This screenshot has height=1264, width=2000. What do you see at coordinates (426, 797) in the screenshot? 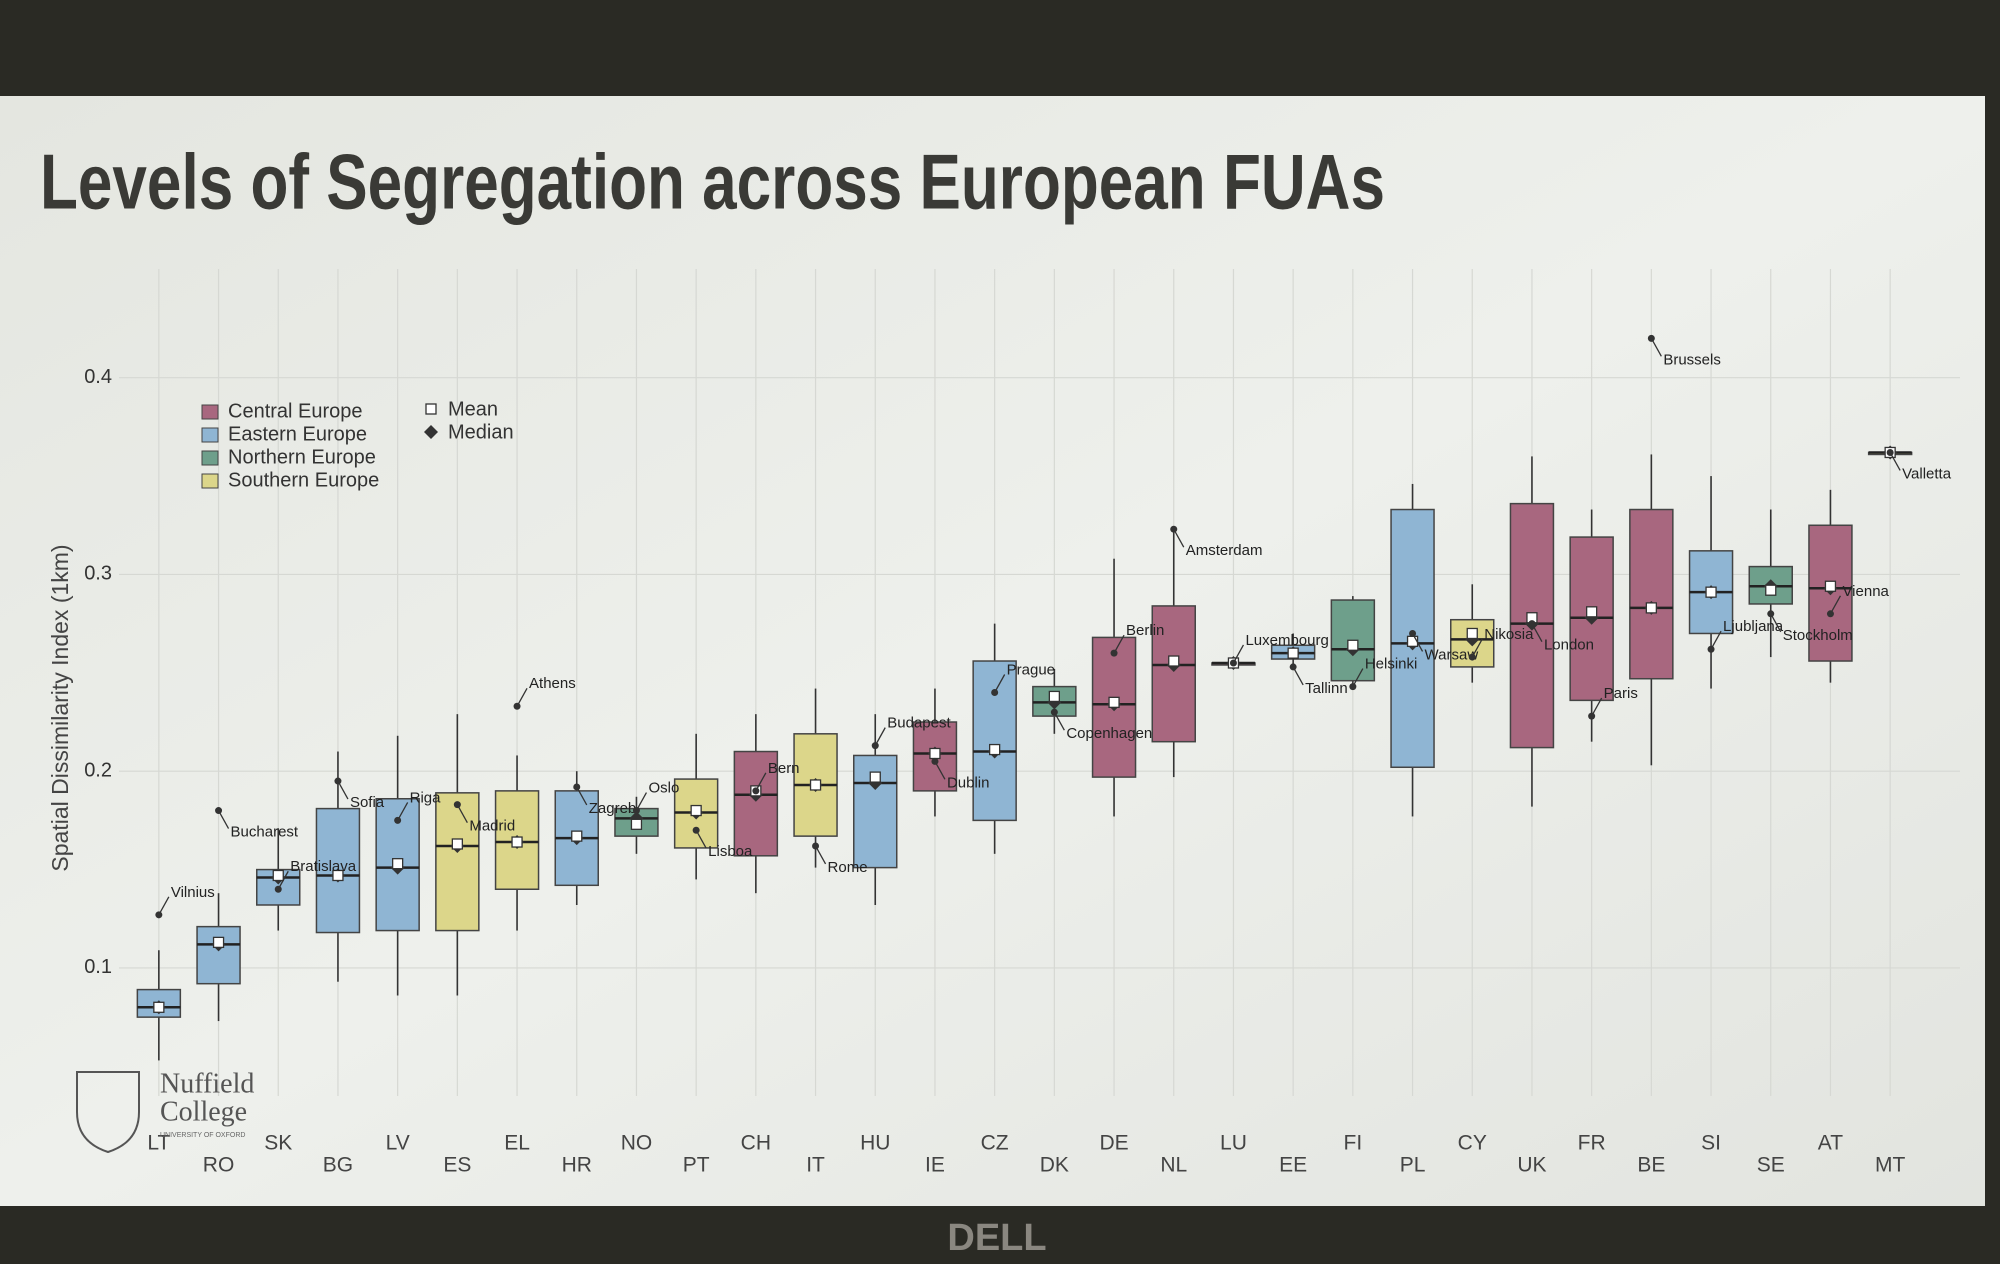
I see `capital-label: Riga` at bounding box center [426, 797].